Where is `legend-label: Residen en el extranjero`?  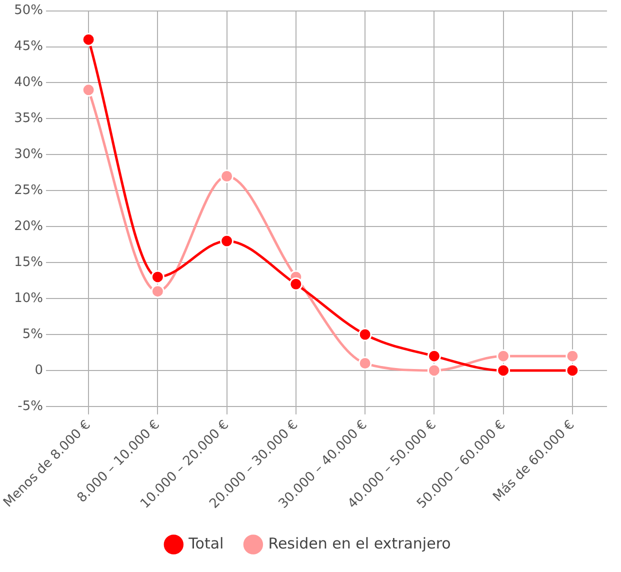 legend-label: Residen en el extranjero is located at coordinates (359, 543).